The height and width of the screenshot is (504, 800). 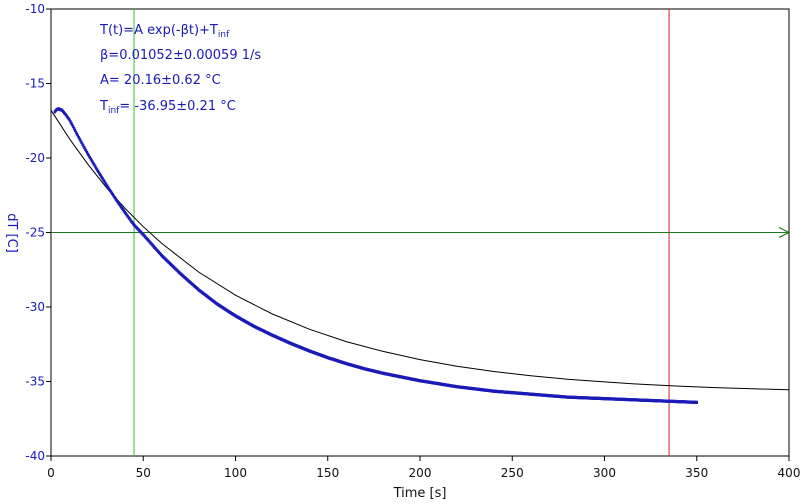 What do you see at coordinates (164, 31) in the screenshot?
I see `model-formula: T(t)=A exp(-βt)+Tinf` at bounding box center [164, 31].